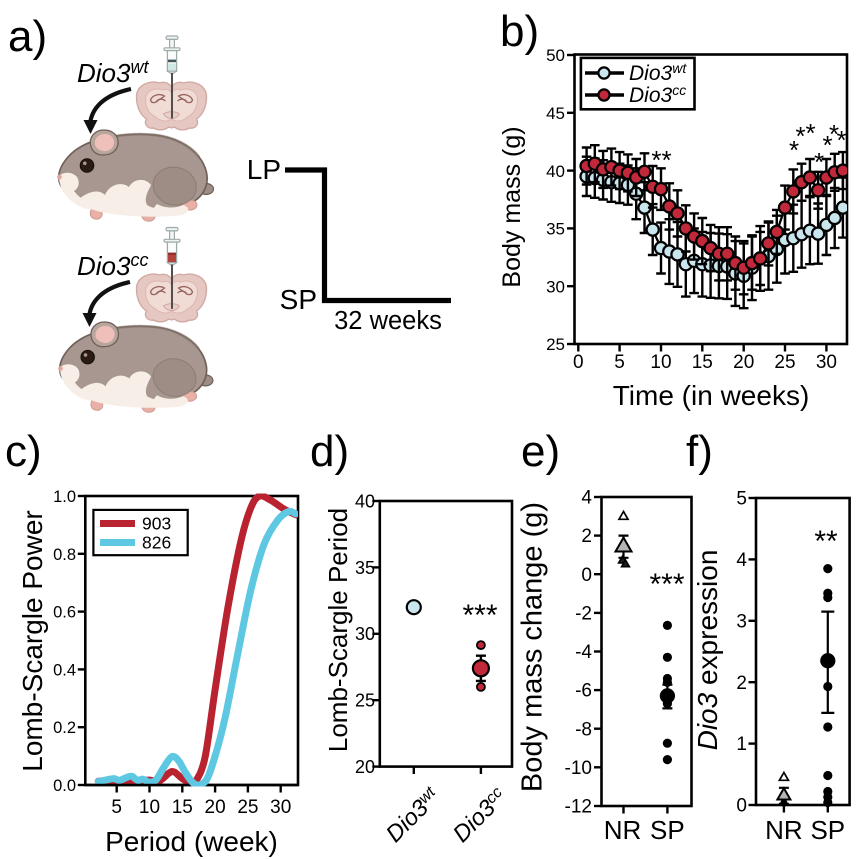  Describe the element at coordinates (64, 786) in the screenshot. I see `svg-text: 0.0` at that location.